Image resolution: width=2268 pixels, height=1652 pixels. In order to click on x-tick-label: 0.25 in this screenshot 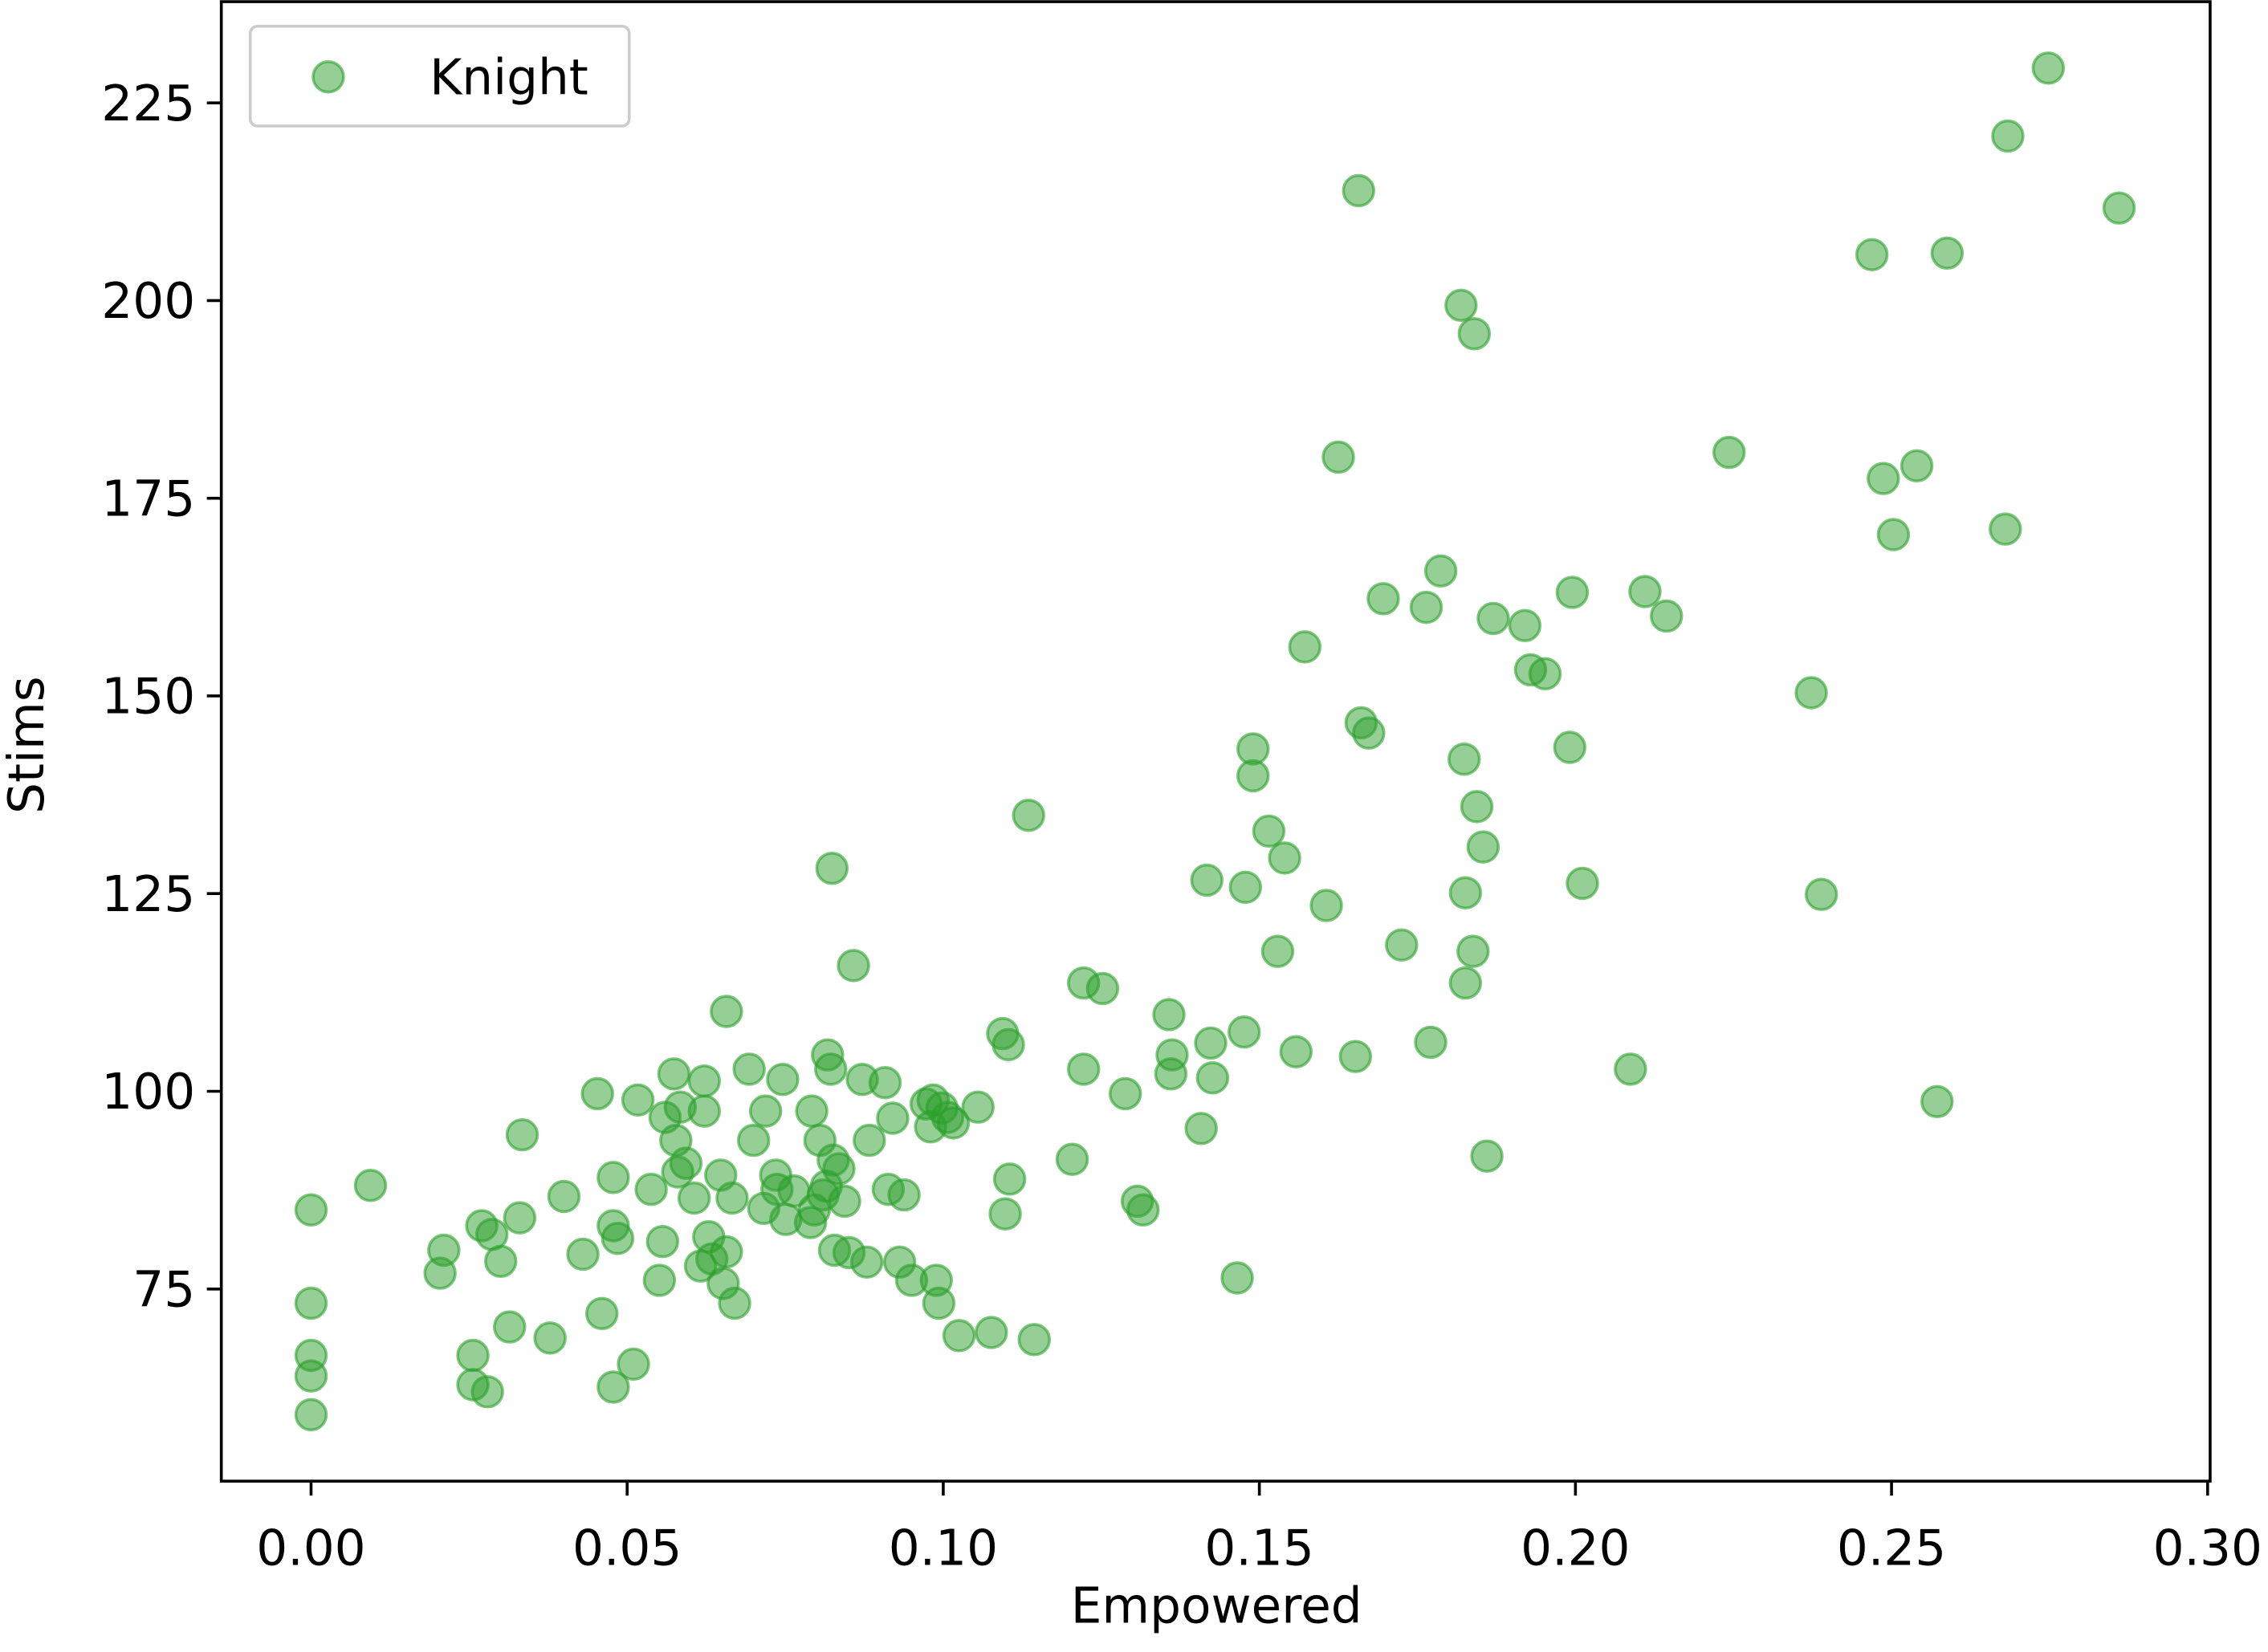, I will do `click(1891, 1548)`.